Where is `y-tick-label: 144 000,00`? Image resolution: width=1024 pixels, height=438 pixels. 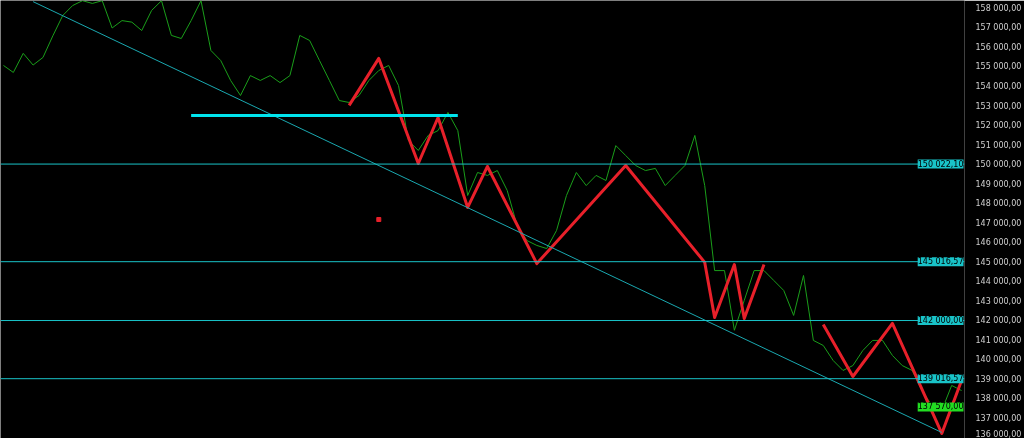
y-tick-label: 144 000,00 is located at coordinates (998, 282).